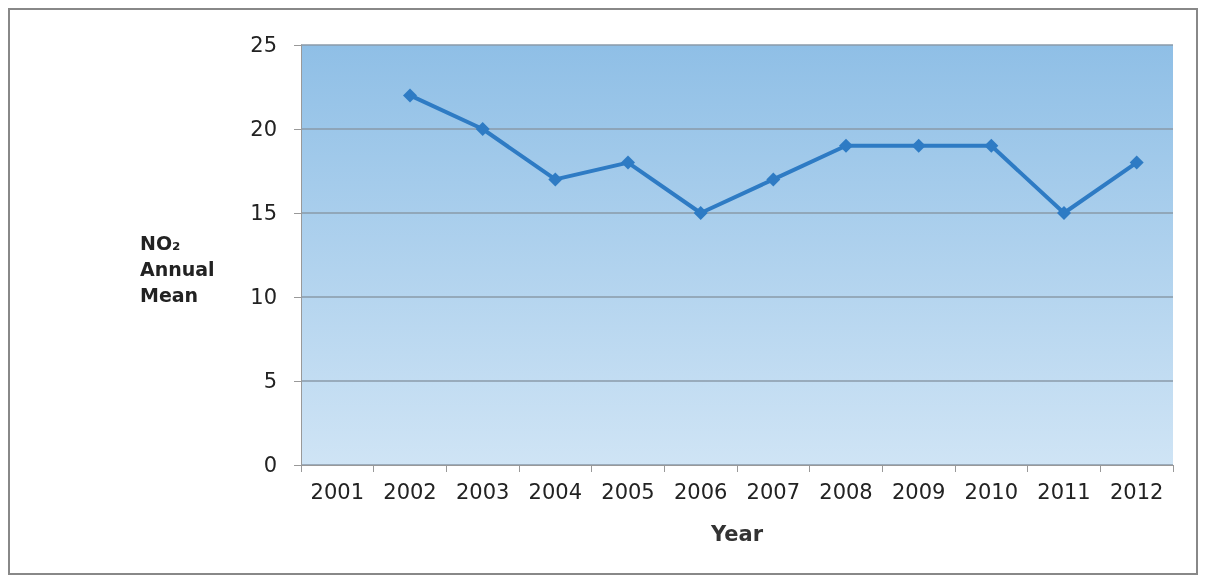 This screenshot has height=583, width=1206. I want to click on y-tick-label: 0, so click(270, 465).